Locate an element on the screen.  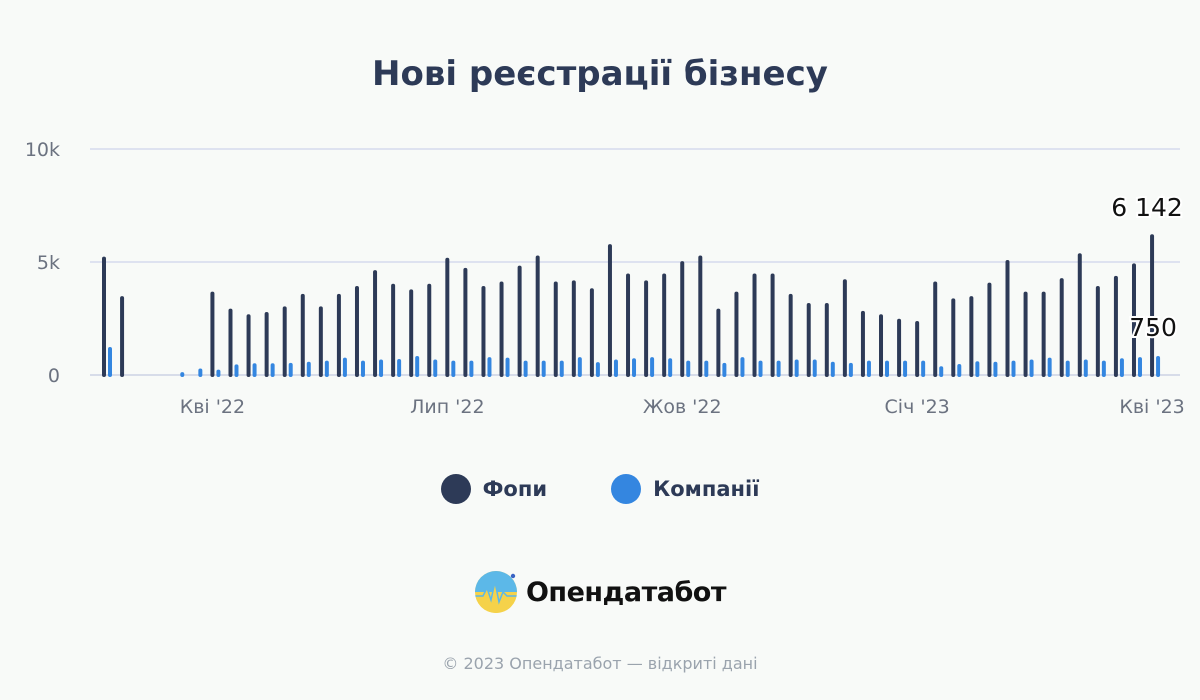
data-labels: 6 142 750 is located at coordinates (1147, 267).